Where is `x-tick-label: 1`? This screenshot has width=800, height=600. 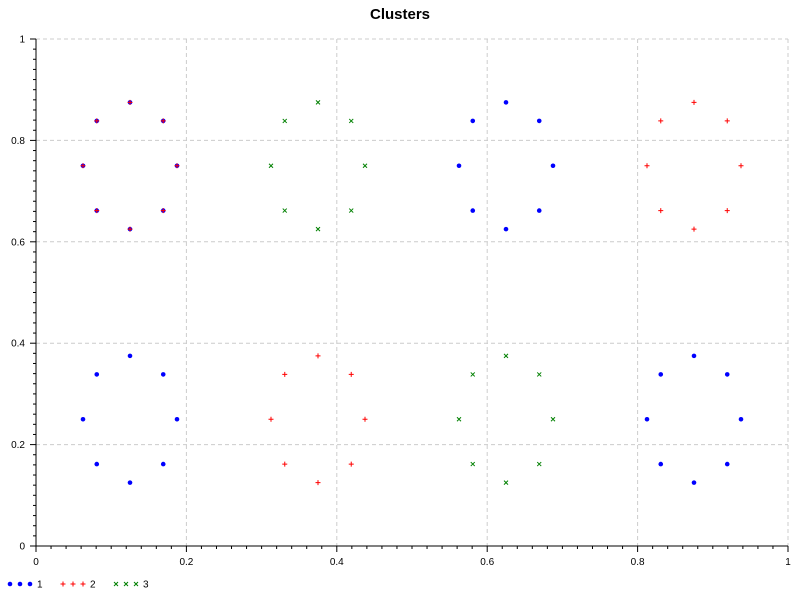
x-tick-label: 1 is located at coordinates (788, 562).